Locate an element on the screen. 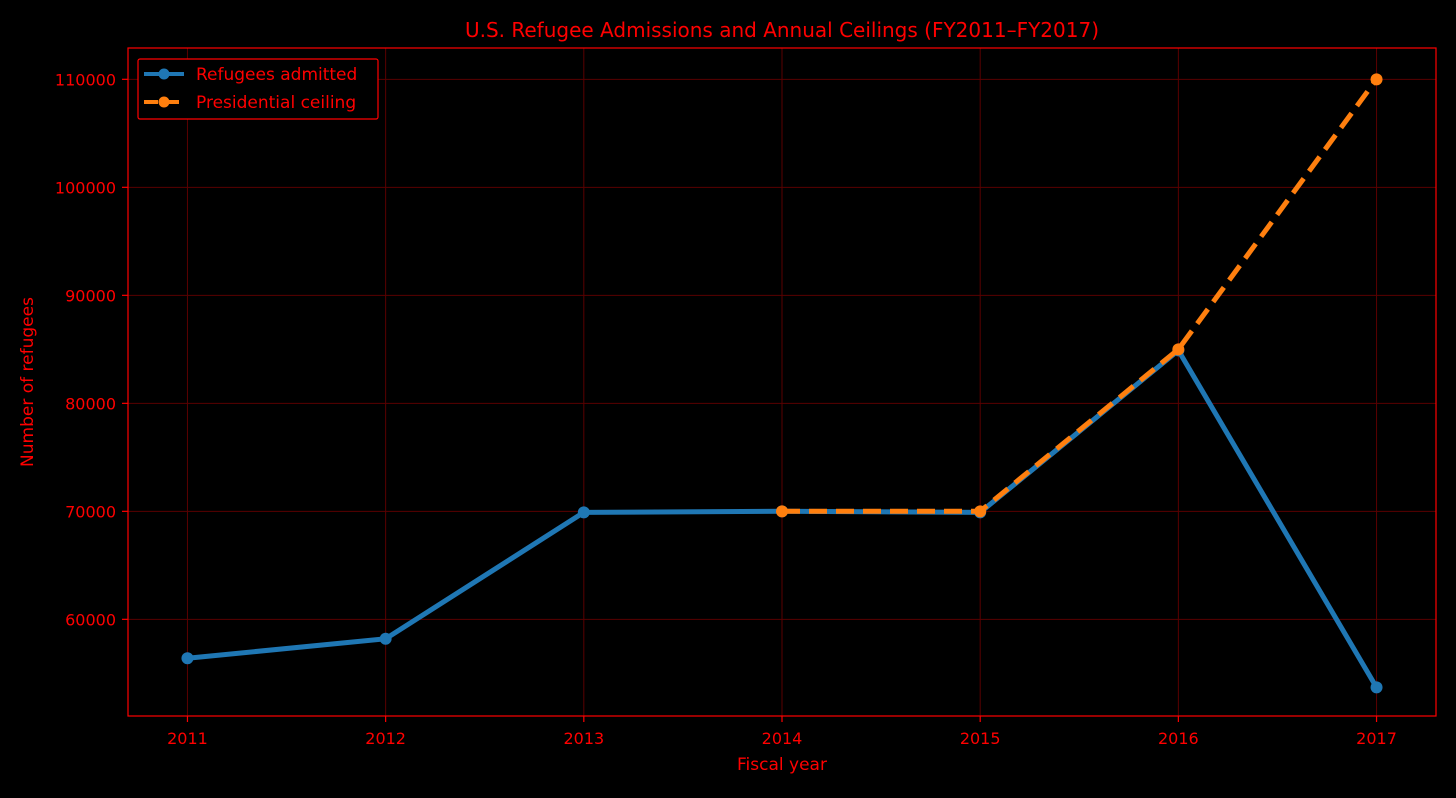 This screenshot has height=798, width=1456. x-tick-label: 2013 is located at coordinates (583, 738).